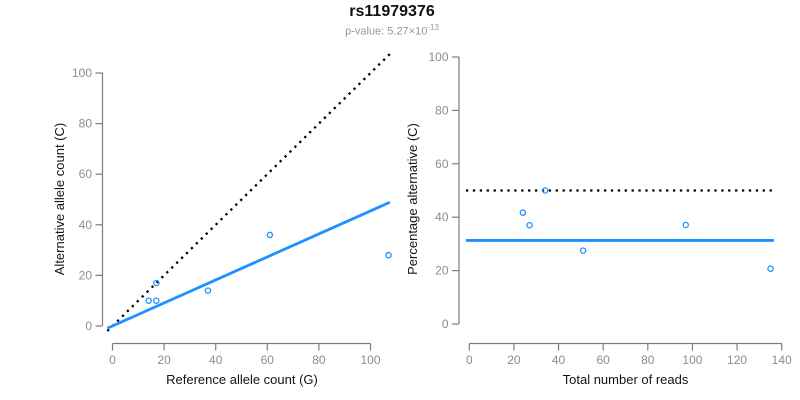  I want to click on pvalue-text: p-value: 5.27×10, so click(386, 31).